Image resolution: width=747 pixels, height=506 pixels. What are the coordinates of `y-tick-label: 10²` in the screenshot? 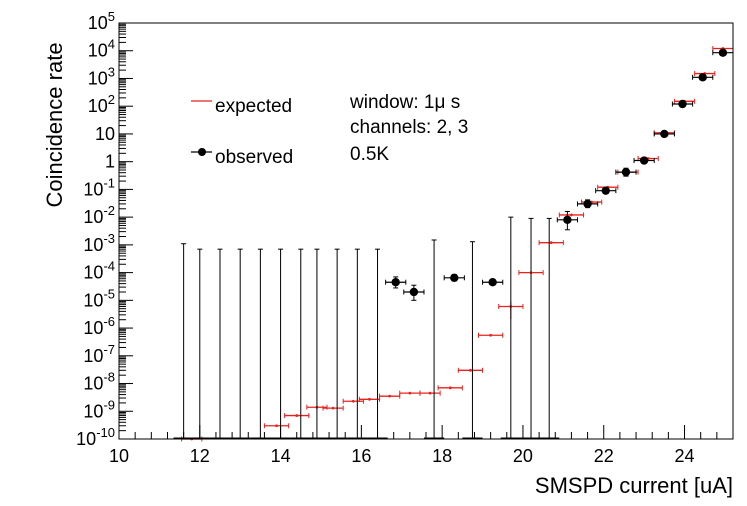 It's located at (101, 104).